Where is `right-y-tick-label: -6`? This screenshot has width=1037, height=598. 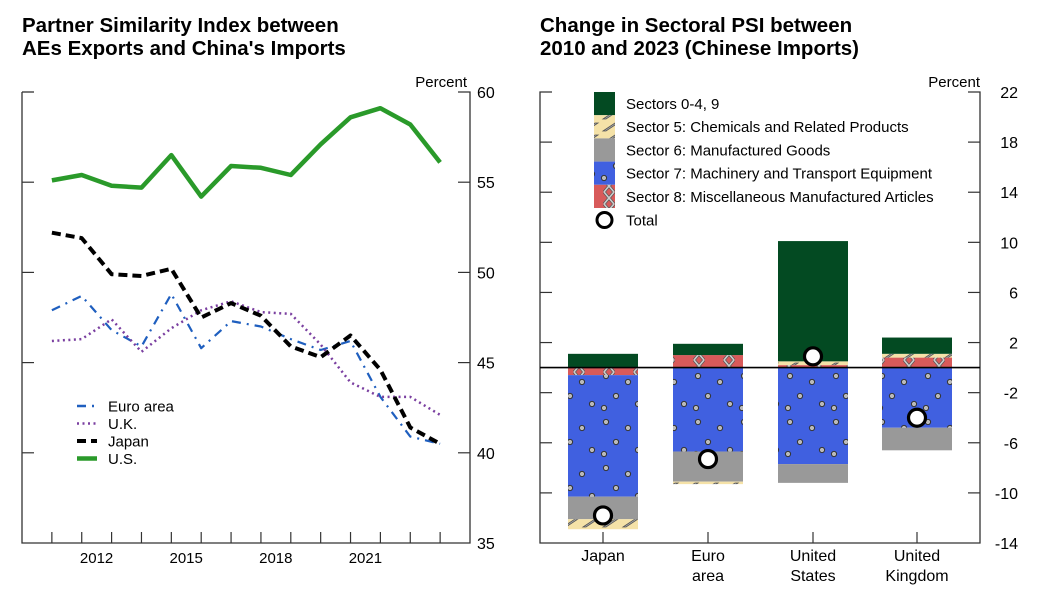 right-y-tick-label: -6 is located at coordinates (1011, 444).